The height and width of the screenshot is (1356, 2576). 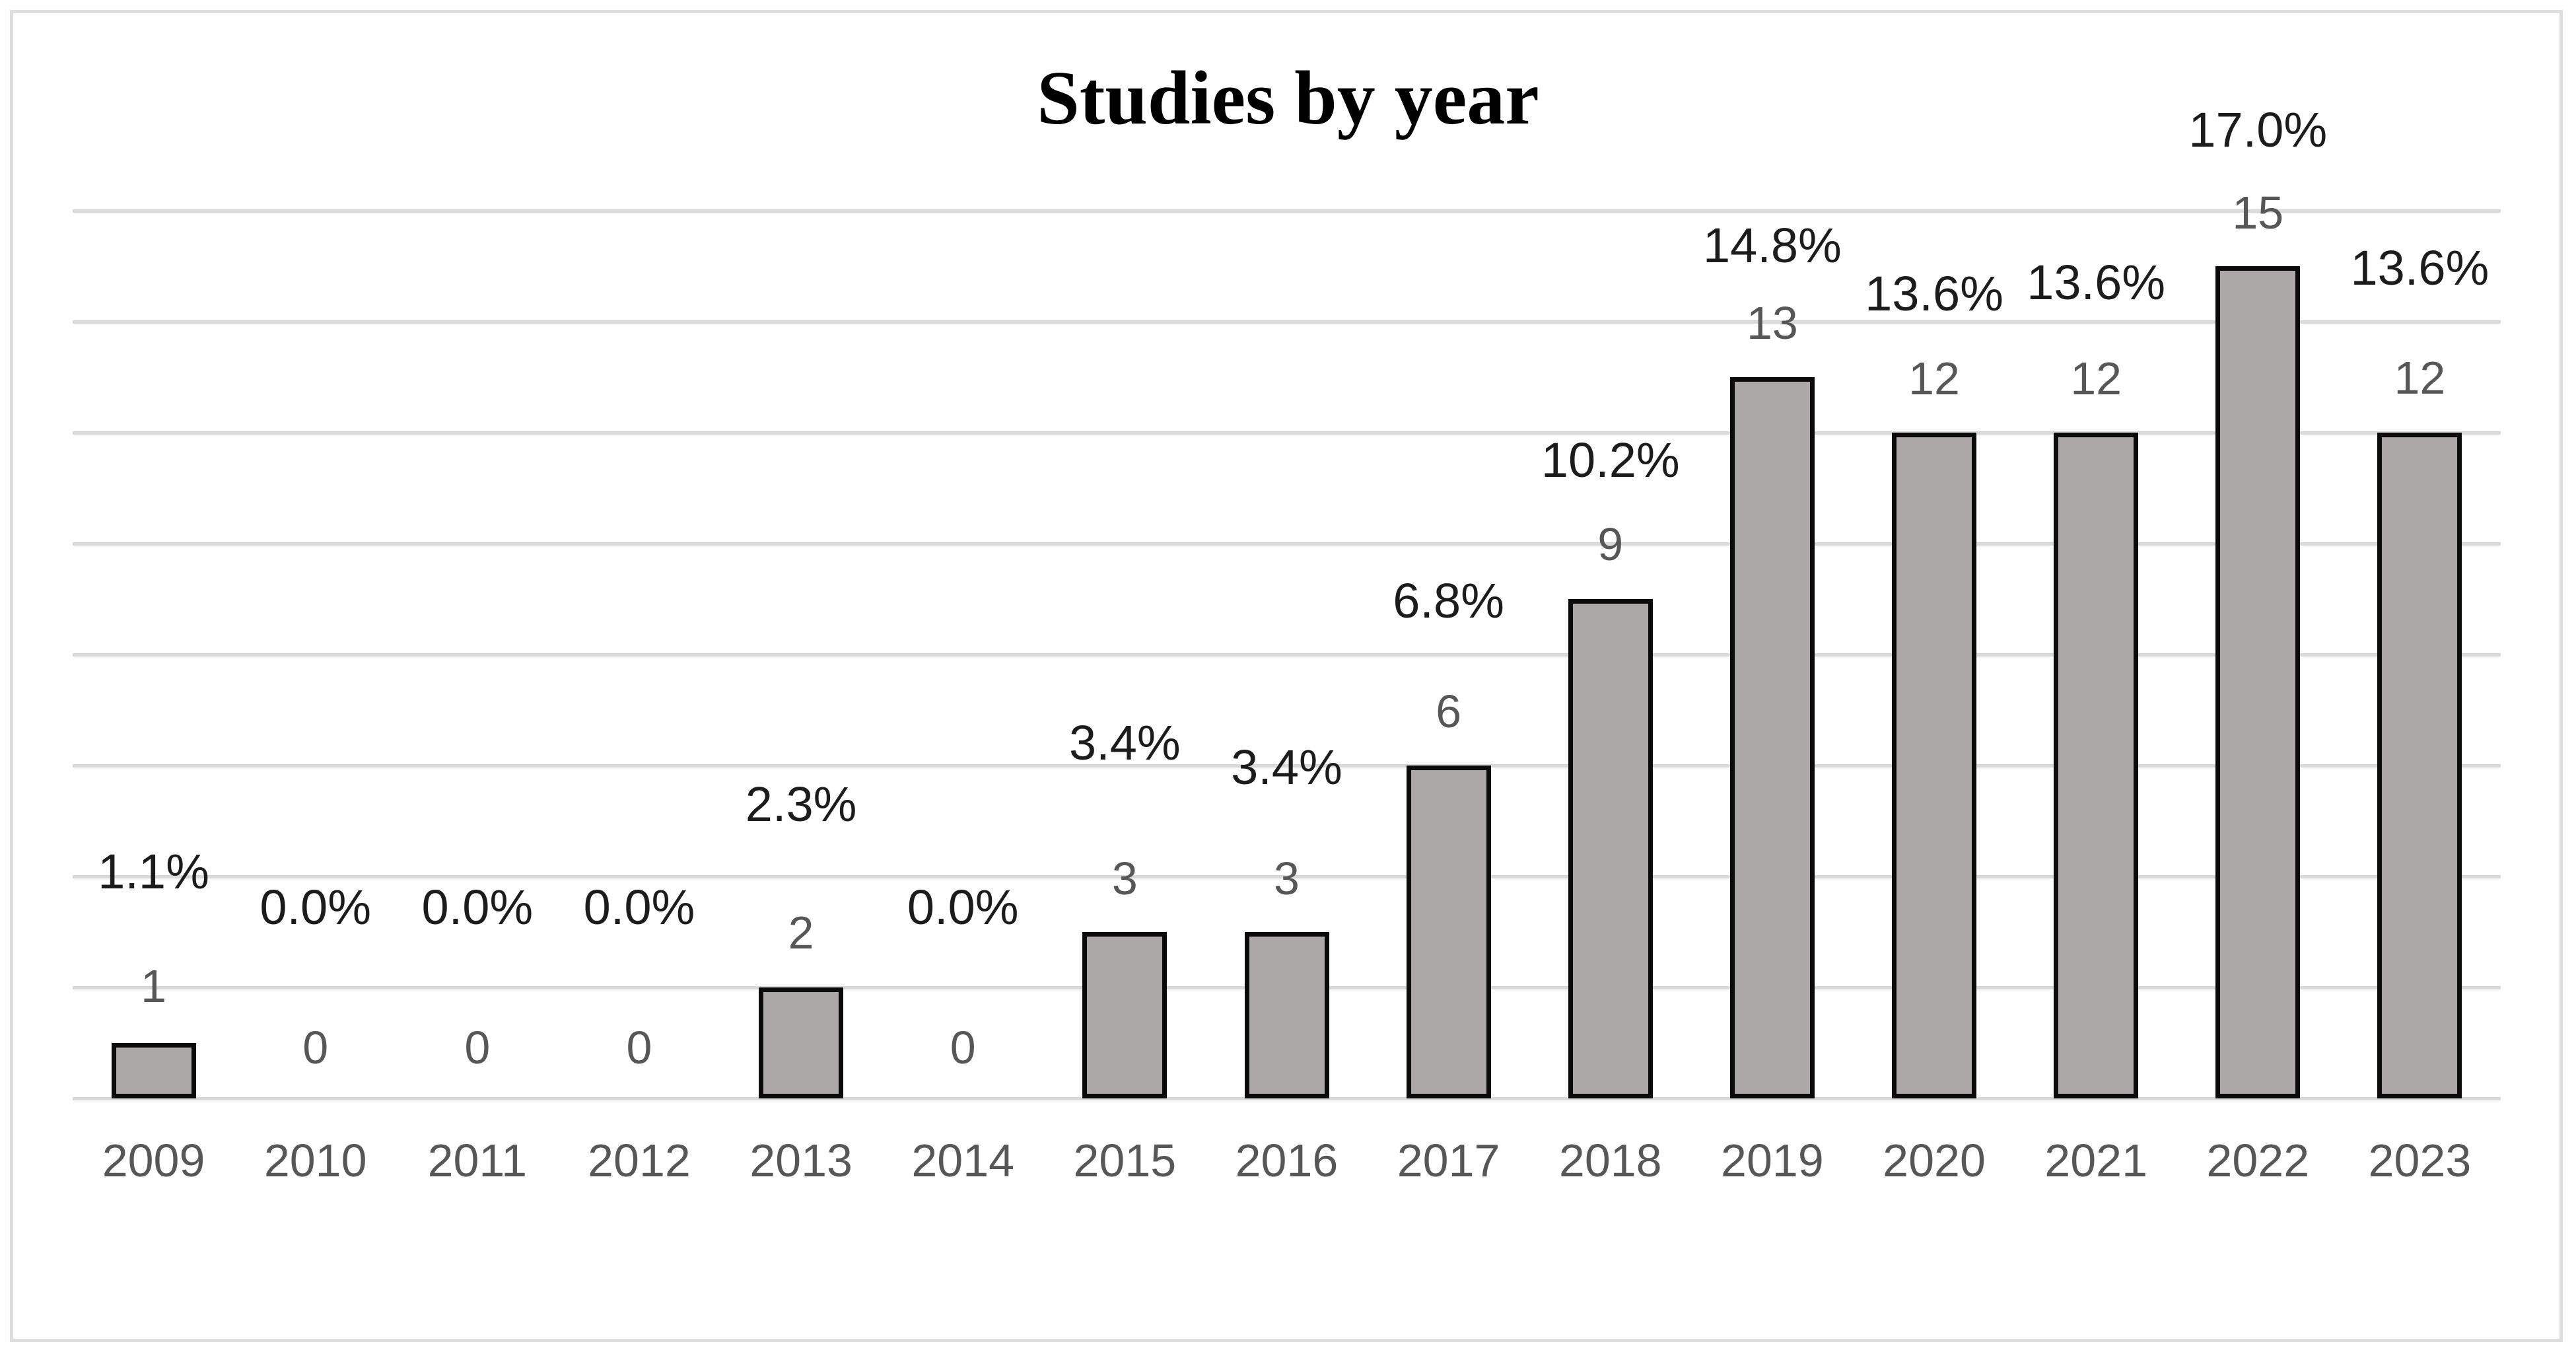 I want to click on count-label-2018: 9, so click(x=1610, y=544).